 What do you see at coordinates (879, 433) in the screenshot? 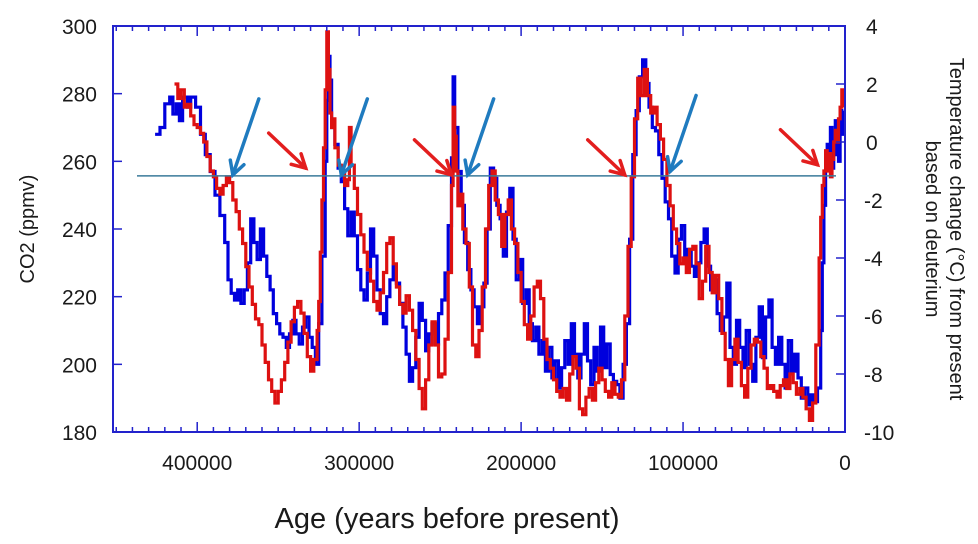
I see `y2-tick-label: -10` at bounding box center [879, 433].